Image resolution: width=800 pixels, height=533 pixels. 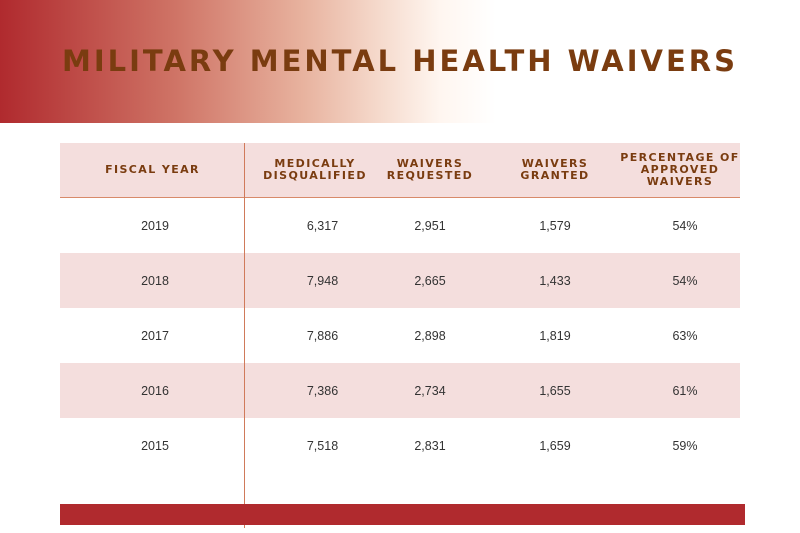 I want to click on cell-waivers-requested: 2,665, so click(x=430, y=280).